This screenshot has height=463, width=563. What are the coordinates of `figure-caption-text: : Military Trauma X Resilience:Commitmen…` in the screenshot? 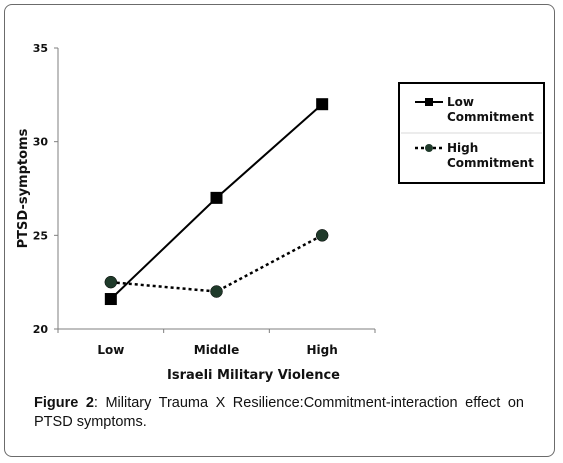 It's located at (279, 412).